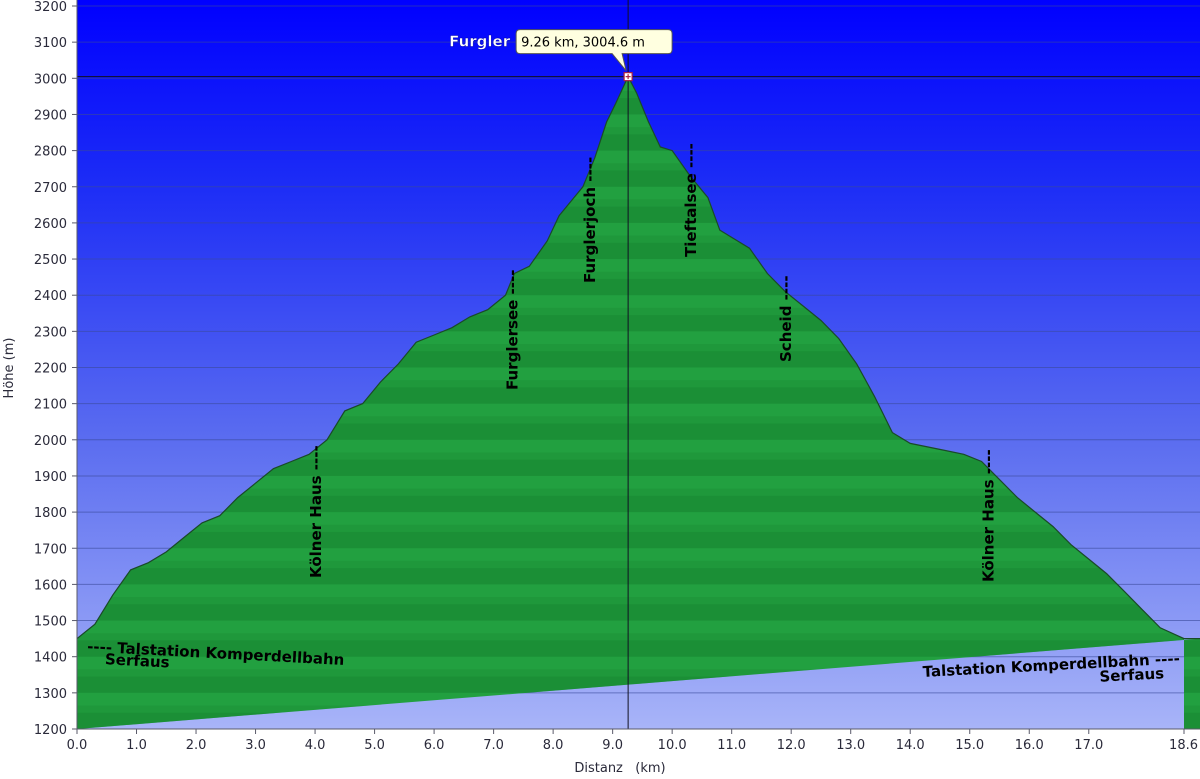 The height and width of the screenshot is (779, 1200). I want to click on x-tick-label: 2.0, so click(196, 745).